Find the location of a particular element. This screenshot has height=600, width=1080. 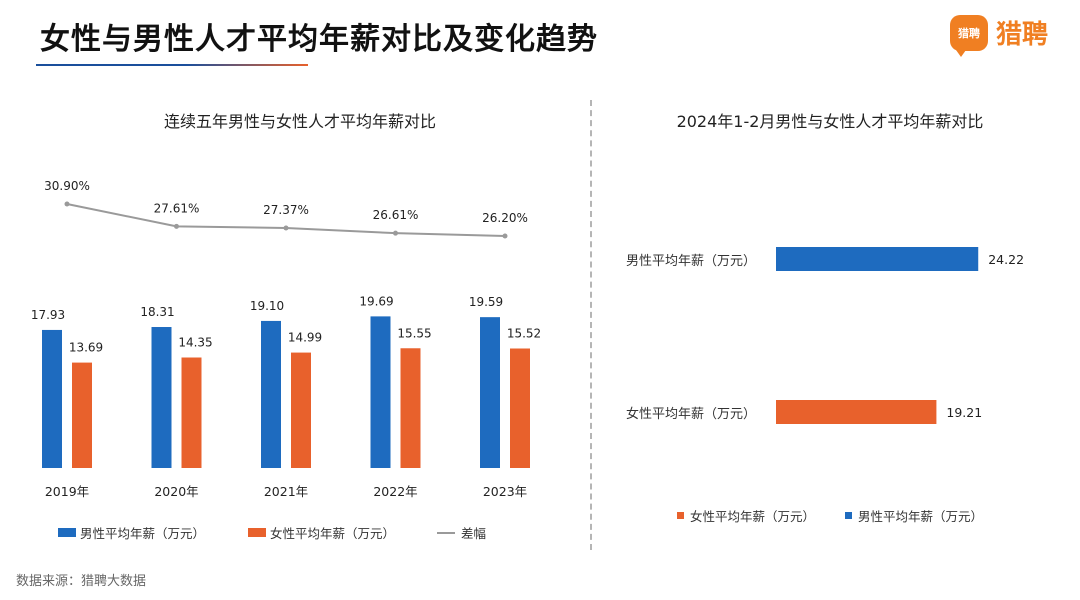

data-source: 数据来源：猎聘大数据 is located at coordinates (81, 581).